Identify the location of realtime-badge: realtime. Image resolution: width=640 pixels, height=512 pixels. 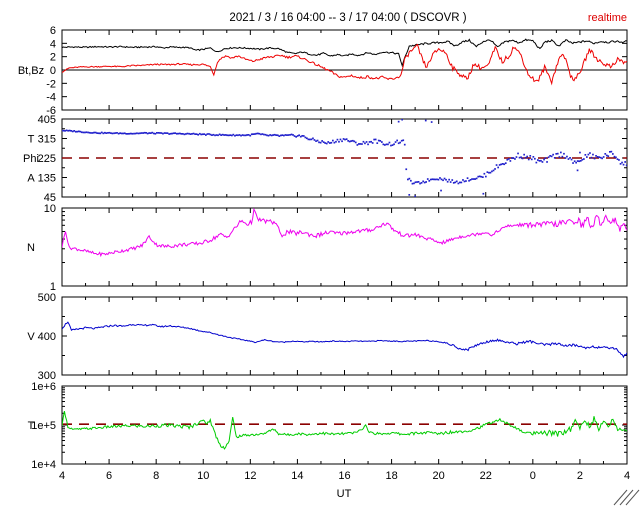
(607, 18).